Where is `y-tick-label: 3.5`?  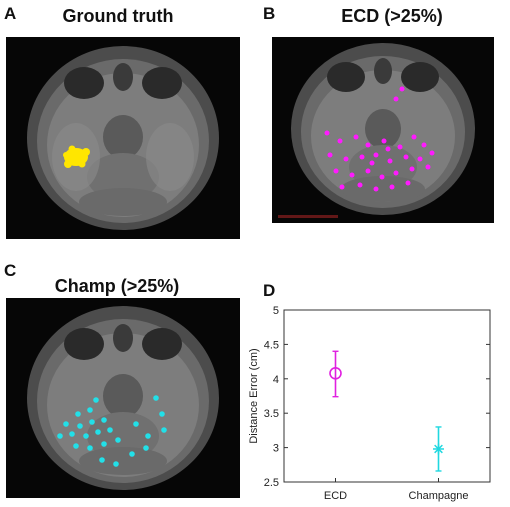
y-tick-label: 3.5 is located at coordinates (271, 414).